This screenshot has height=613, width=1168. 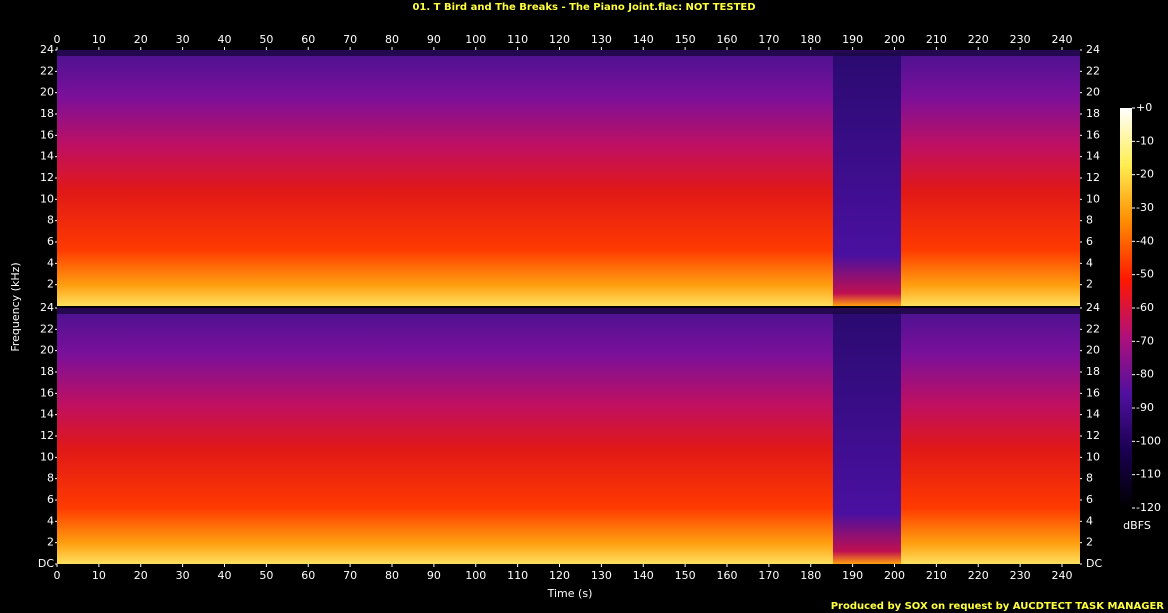 What do you see at coordinates (978, 575) in the screenshot?
I see `x-tick-label: 220` at bounding box center [978, 575].